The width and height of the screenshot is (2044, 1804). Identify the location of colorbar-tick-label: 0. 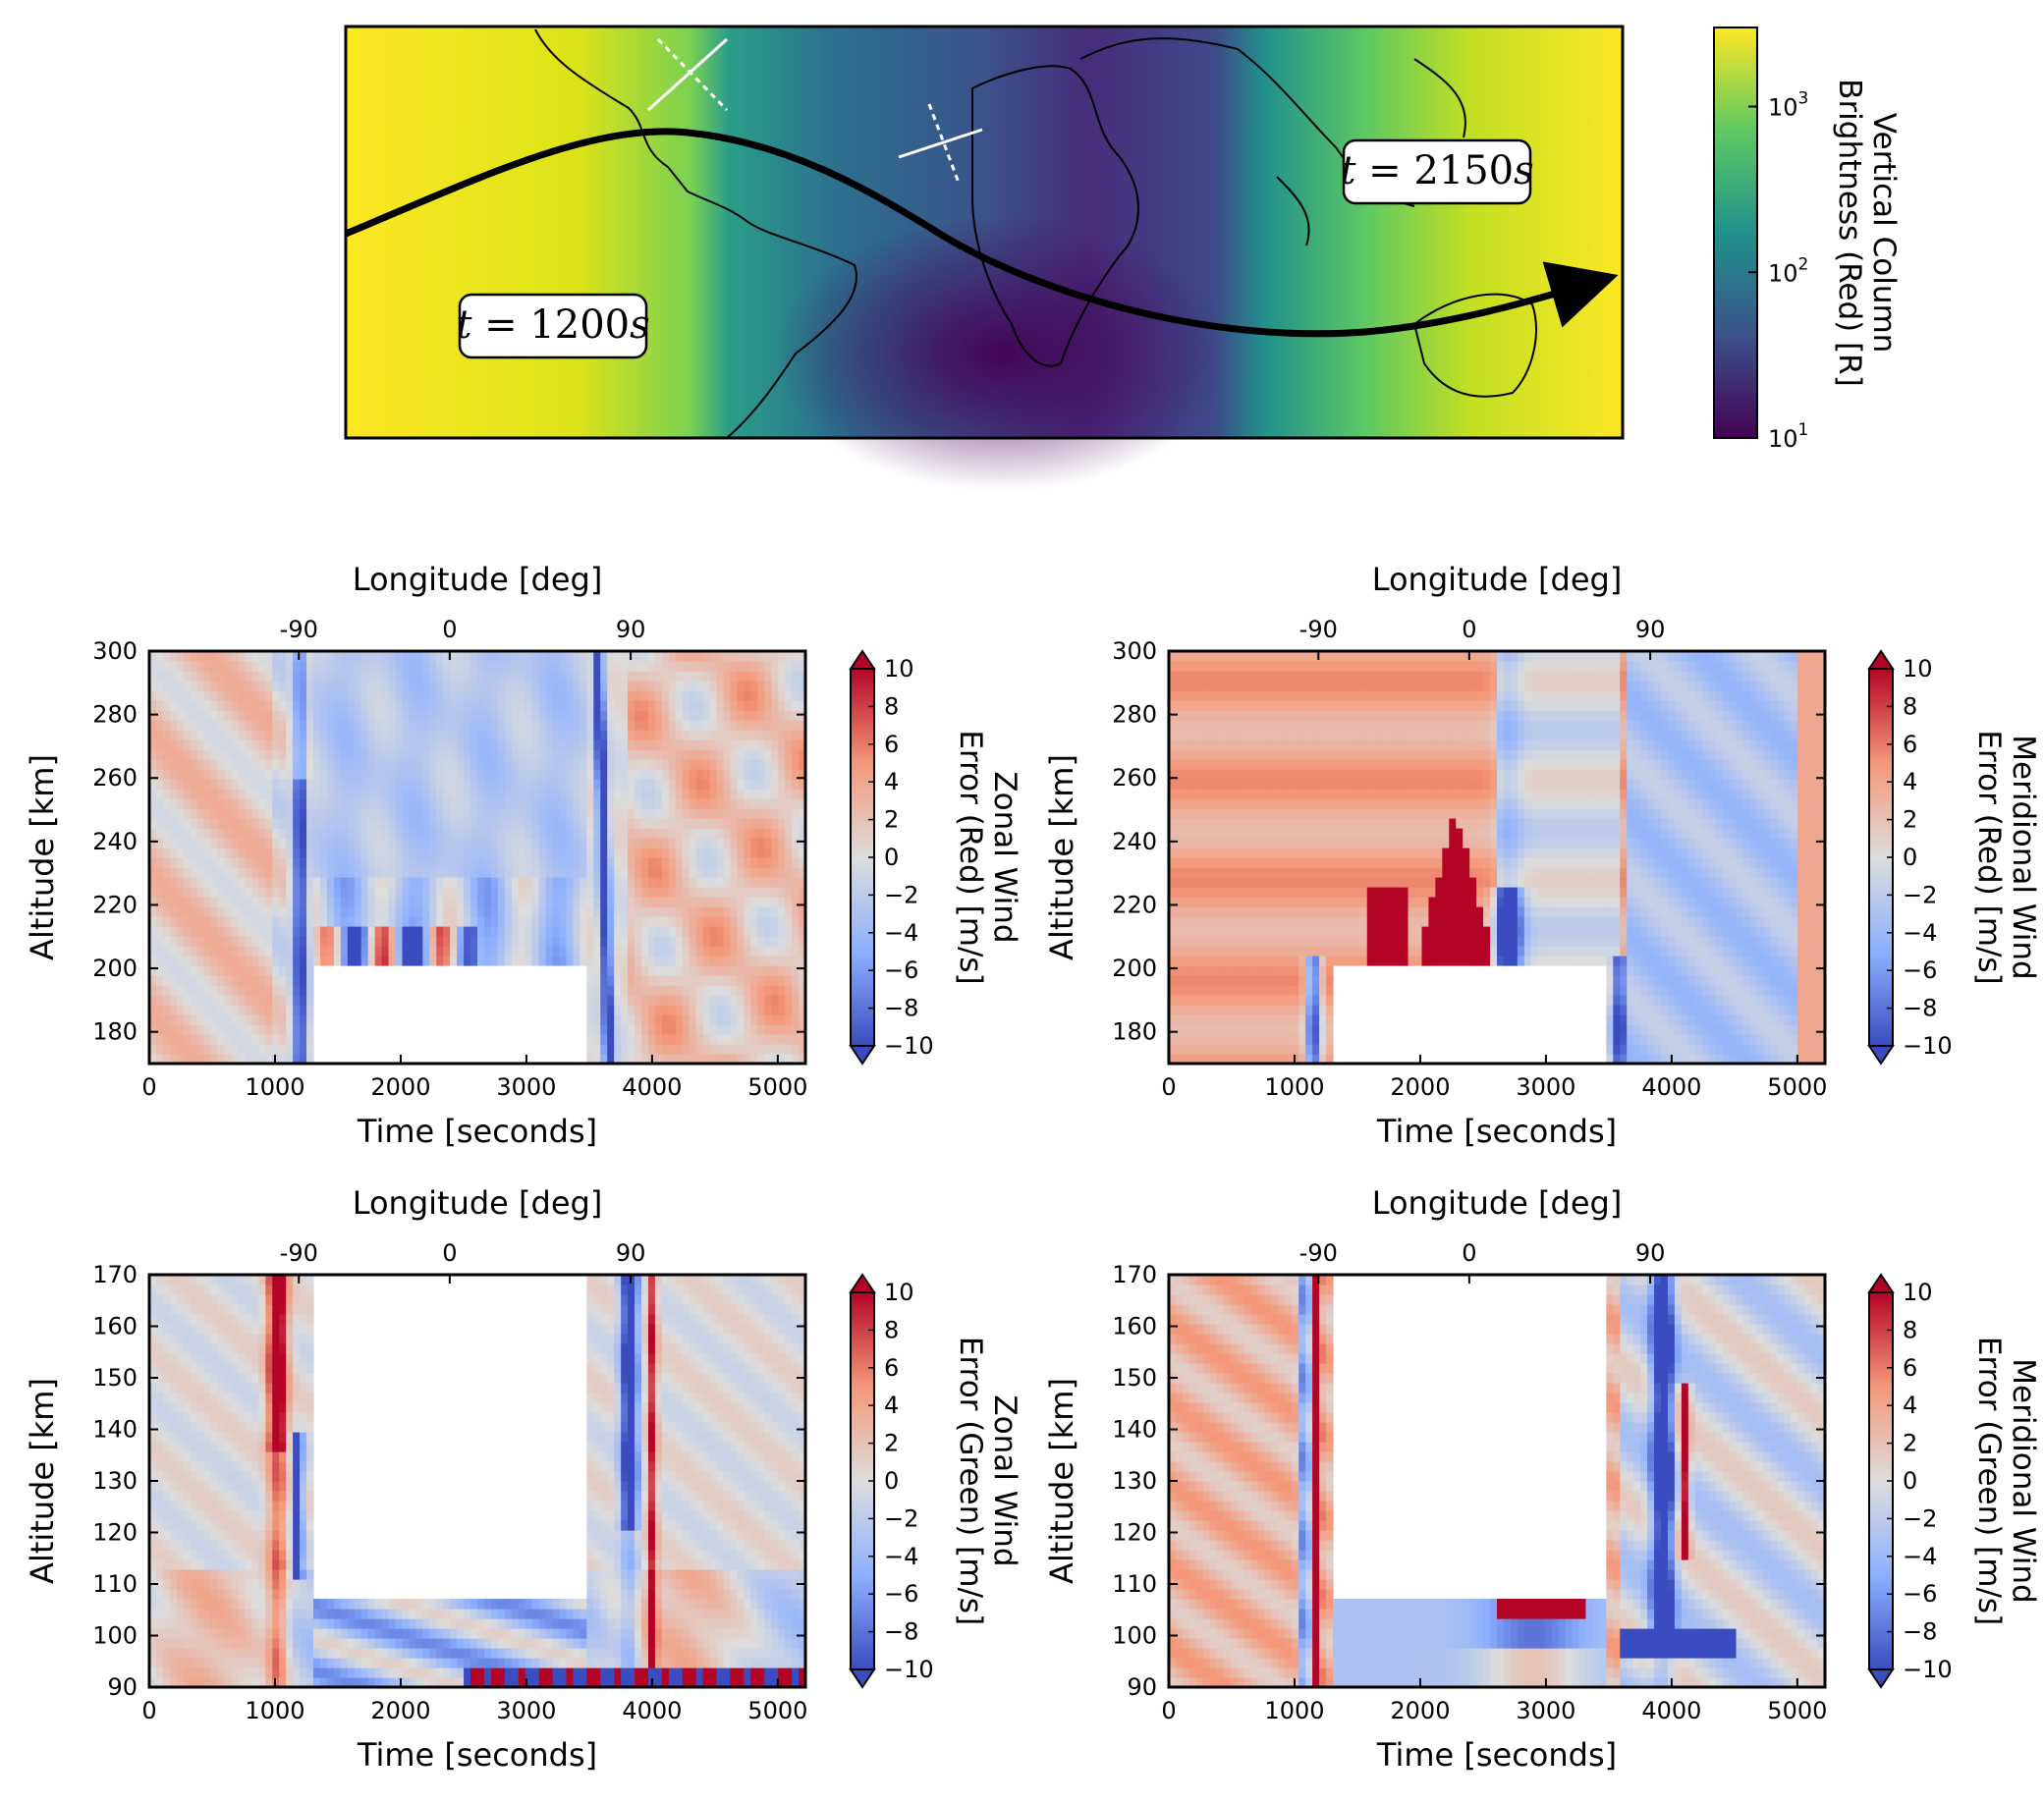
(1910, 857).